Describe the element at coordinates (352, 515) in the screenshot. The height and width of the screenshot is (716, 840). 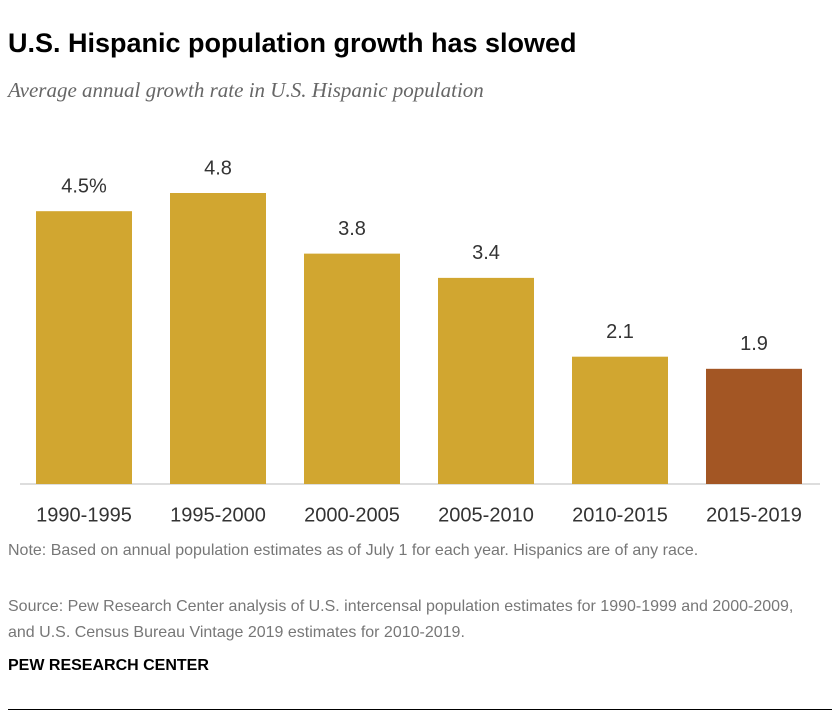
I see `x-tick-label: 2000-2005` at that location.